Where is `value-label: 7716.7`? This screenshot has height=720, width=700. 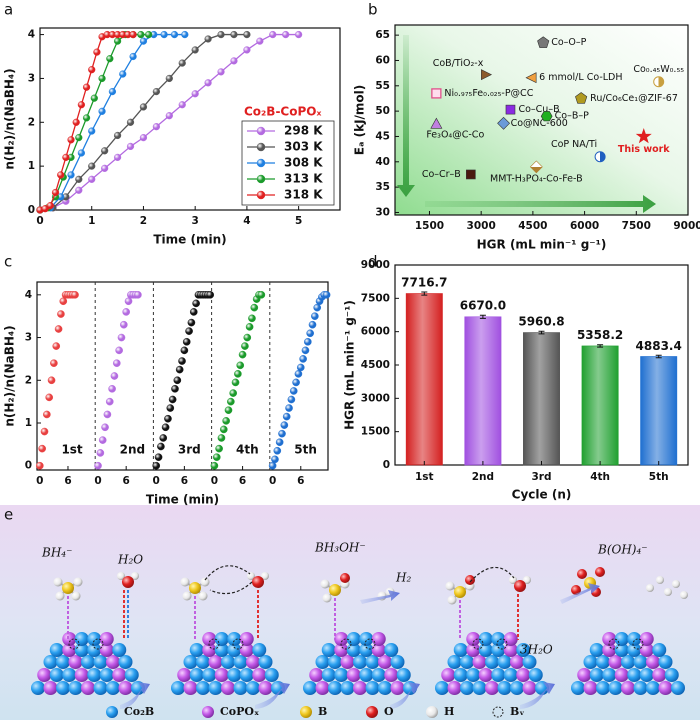 value-label: 7716.7 is located at coordinates (424, 282).